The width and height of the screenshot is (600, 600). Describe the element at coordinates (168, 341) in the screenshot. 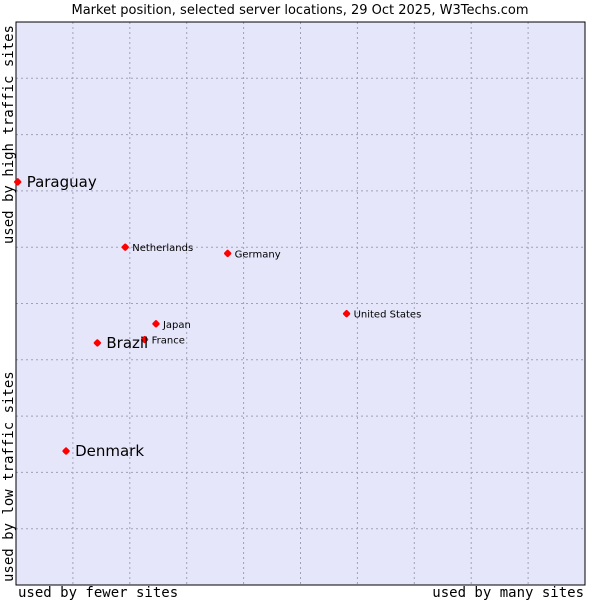

I see `point-label-france: France` at that location.